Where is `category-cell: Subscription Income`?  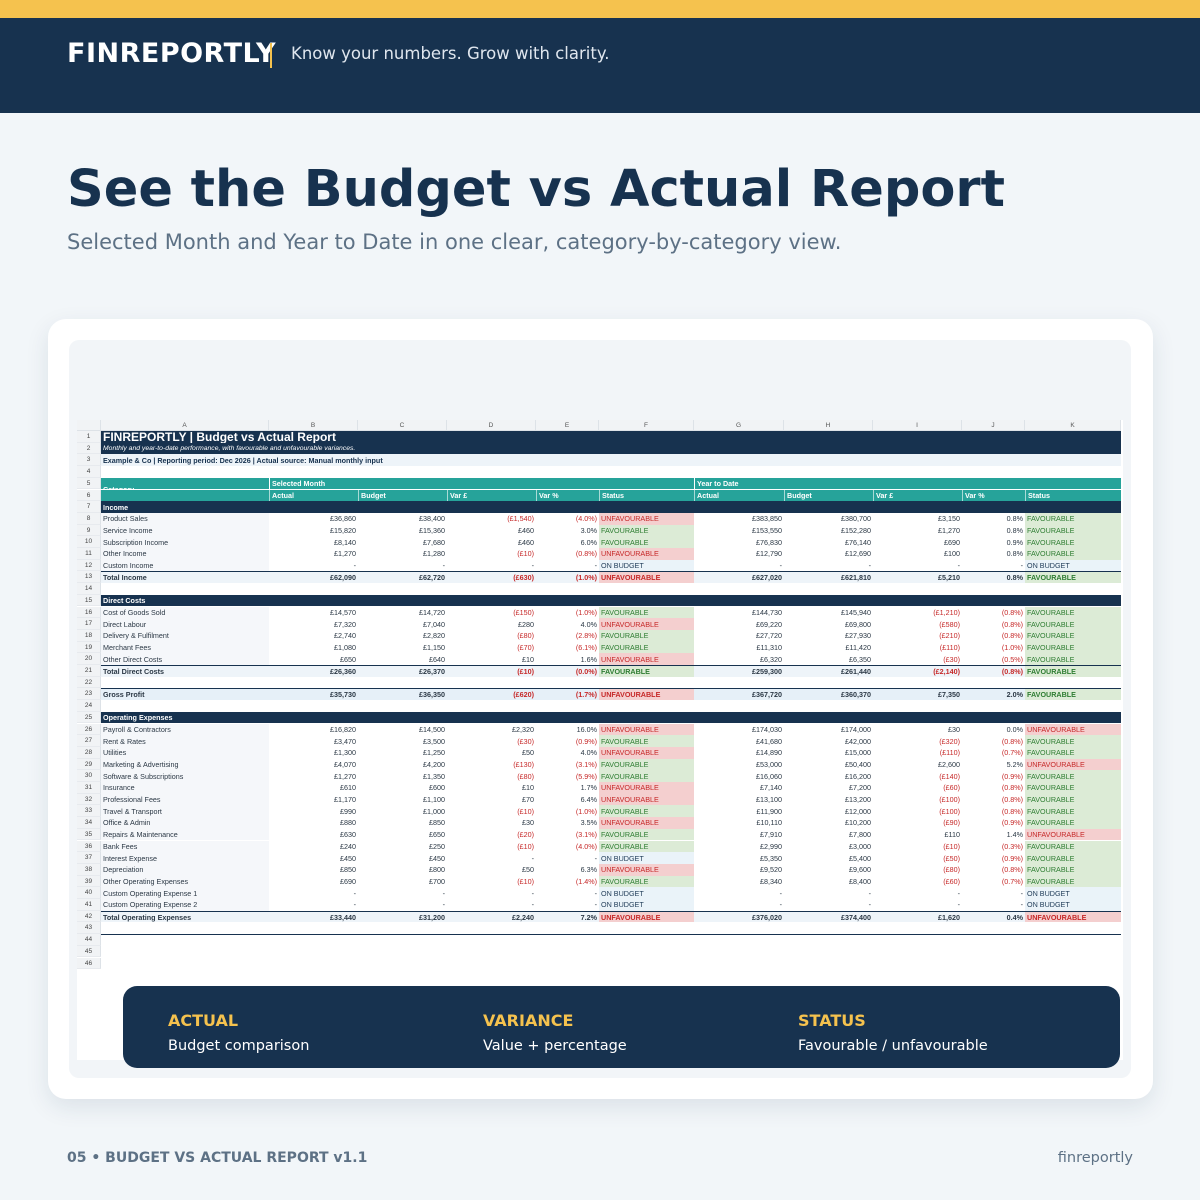
category-cell: Subscription Income is located at coordinates (185, 542).